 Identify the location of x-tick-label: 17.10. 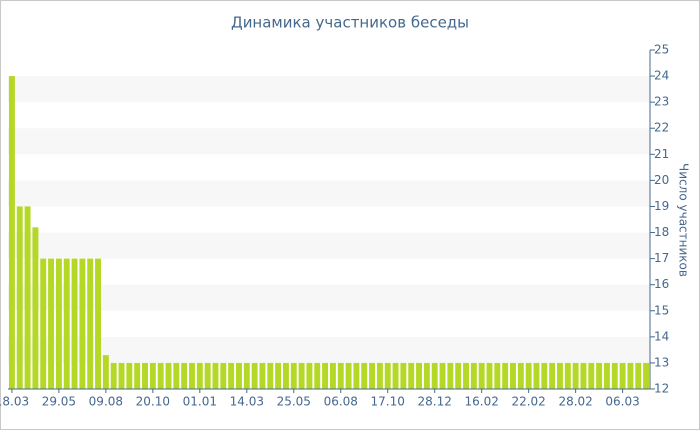
(388, 402).